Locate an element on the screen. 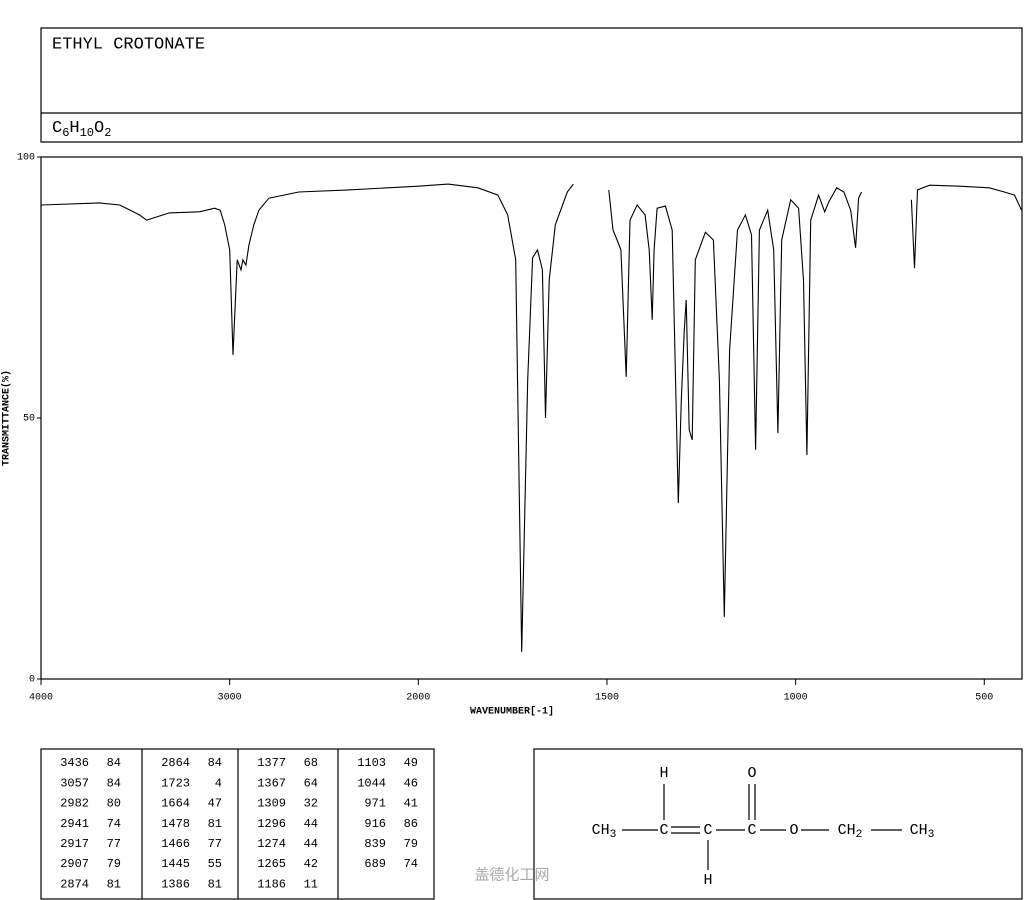 The image size is (1024, 900). peak-transmittance: 55 is located at coordinates (215, 864).